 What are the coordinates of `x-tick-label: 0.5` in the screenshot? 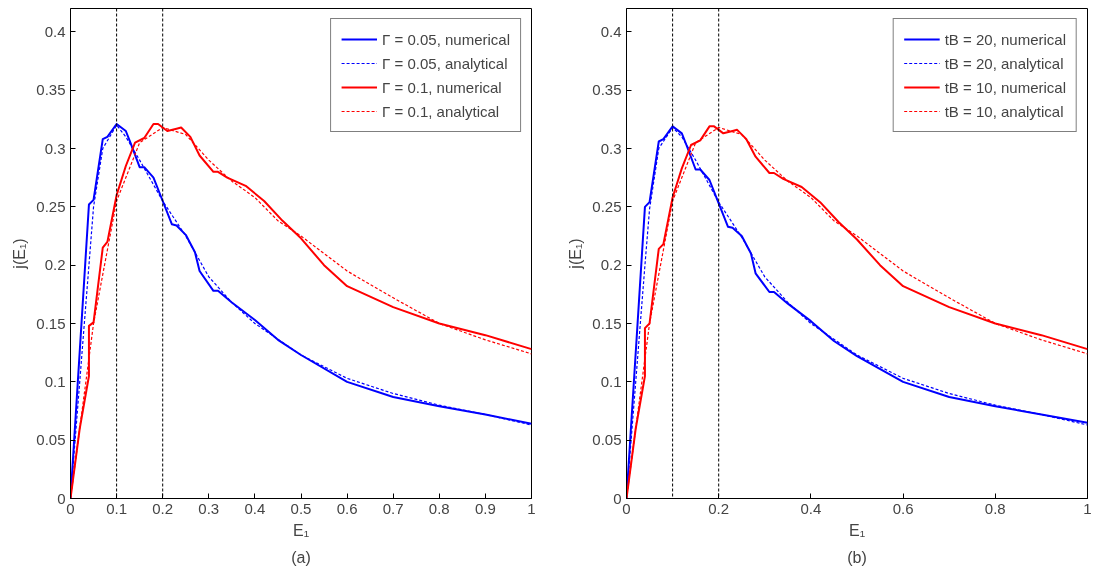 It's located at (301, 508).